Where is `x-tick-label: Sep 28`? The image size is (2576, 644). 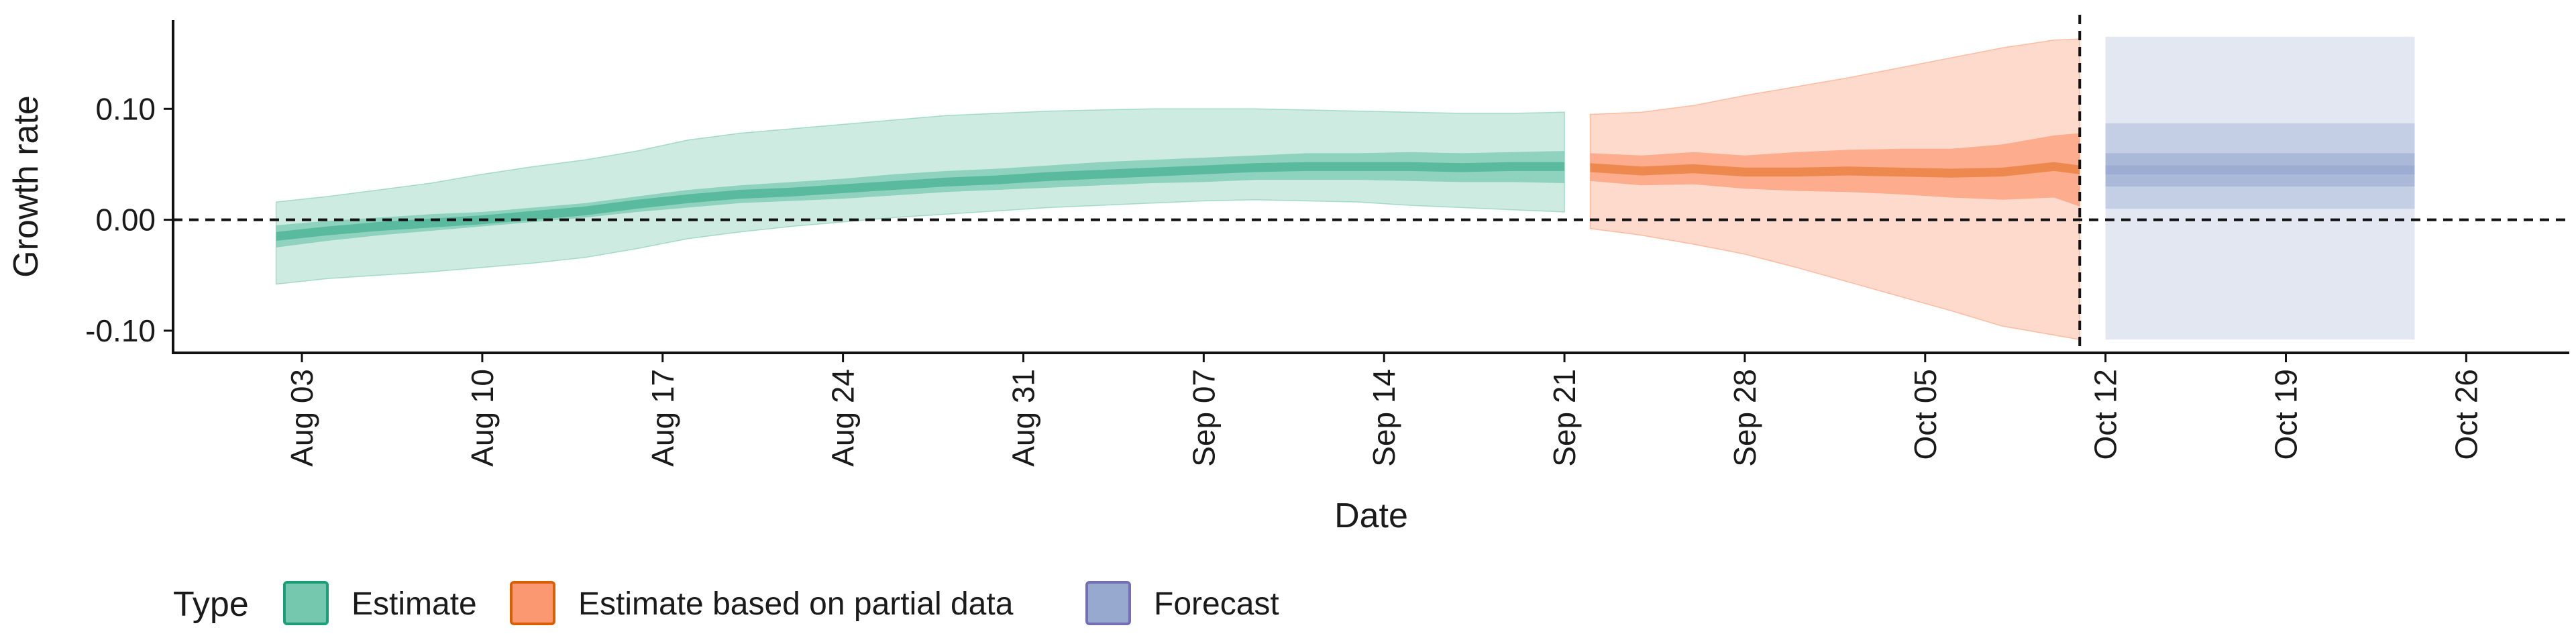
x-tick-label: Sep 28 is located at coordinates (1744, 418).